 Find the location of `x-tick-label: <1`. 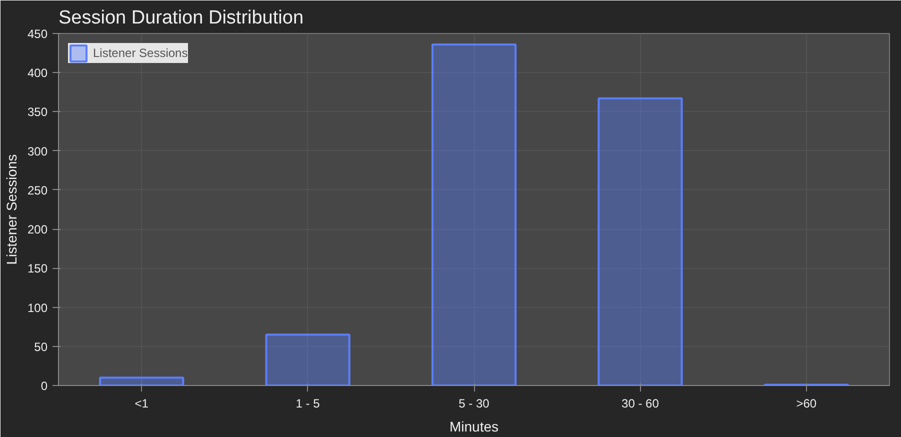

x-tick-label: <1 is located at coordinates (141, 403).